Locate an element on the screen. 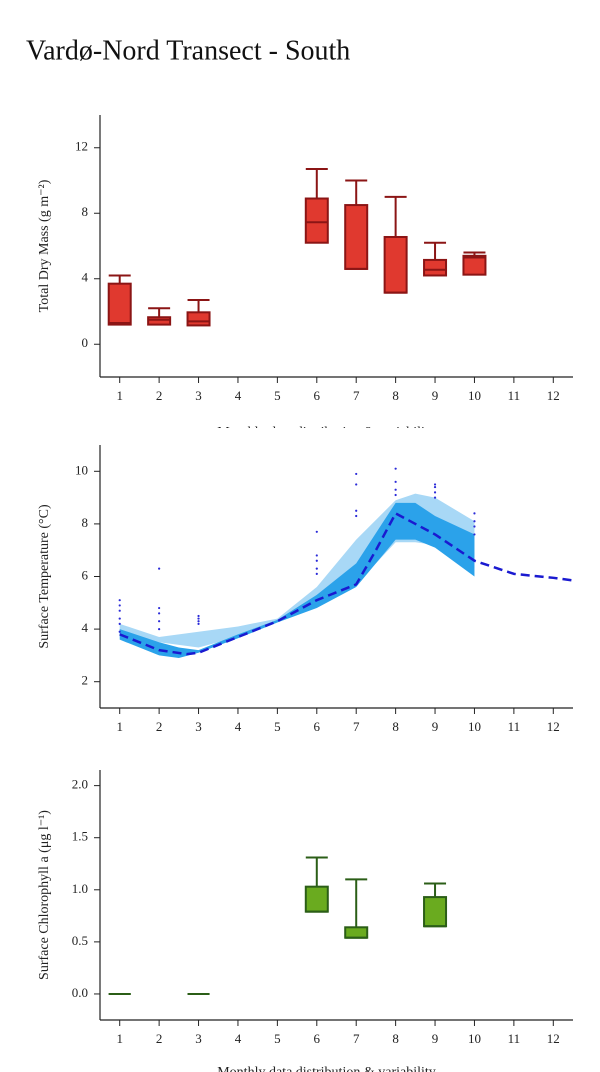  page-title: Vardø-Nord Transect - South is located at coordinates (188, 50).